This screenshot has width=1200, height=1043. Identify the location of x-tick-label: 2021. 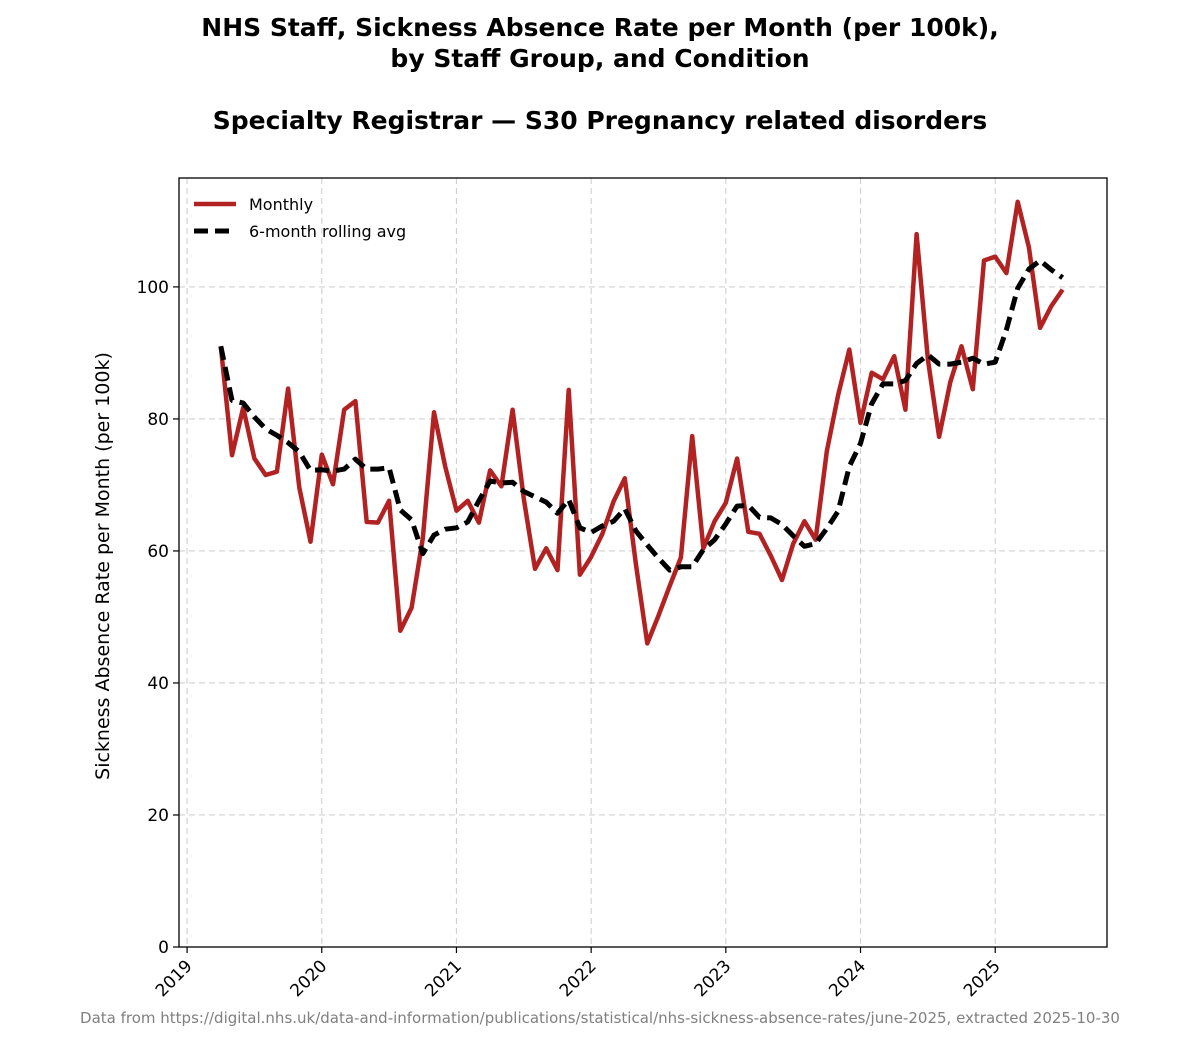
(443, 978).